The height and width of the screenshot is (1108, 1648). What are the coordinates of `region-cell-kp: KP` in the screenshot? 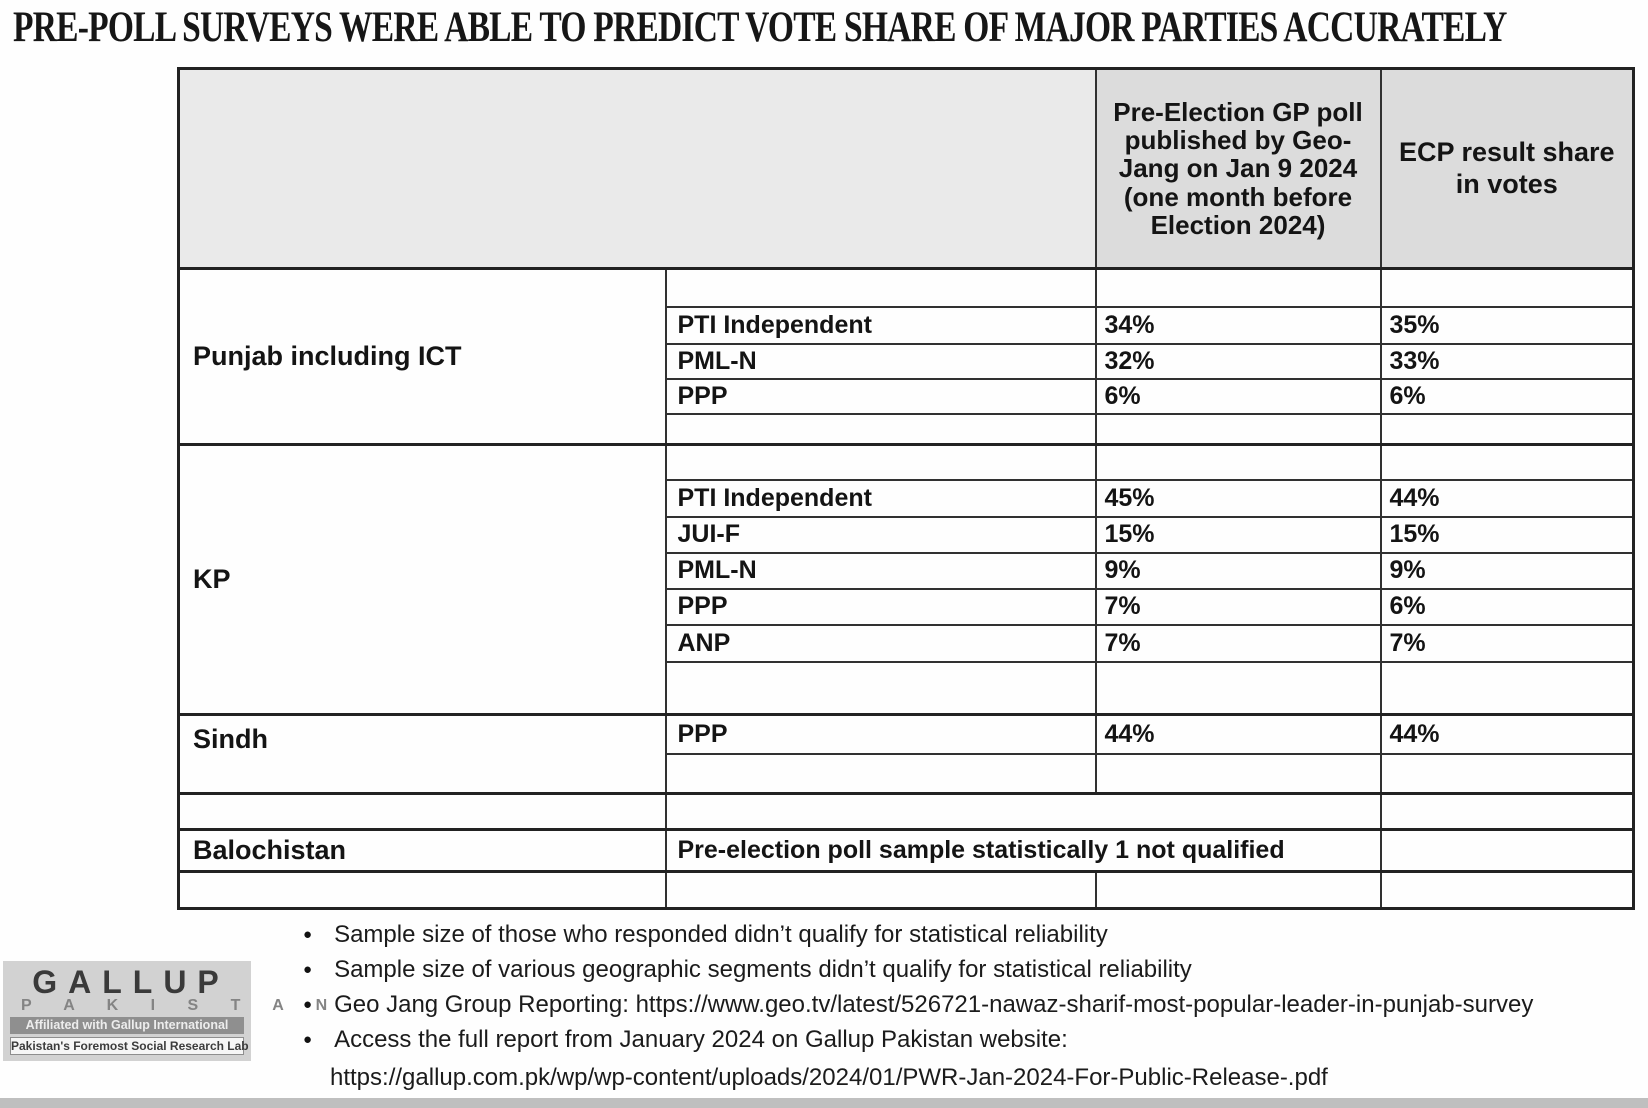 It's located at (422, 579).